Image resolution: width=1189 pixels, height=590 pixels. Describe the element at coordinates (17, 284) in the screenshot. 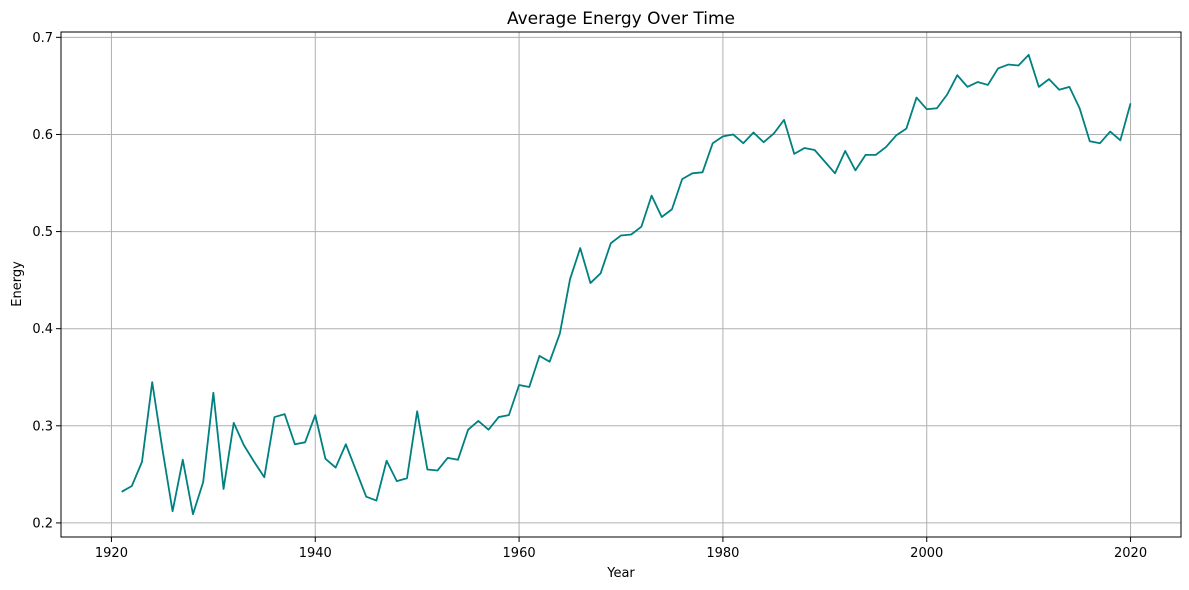

I see `y-axis-label: Energy` at that location.